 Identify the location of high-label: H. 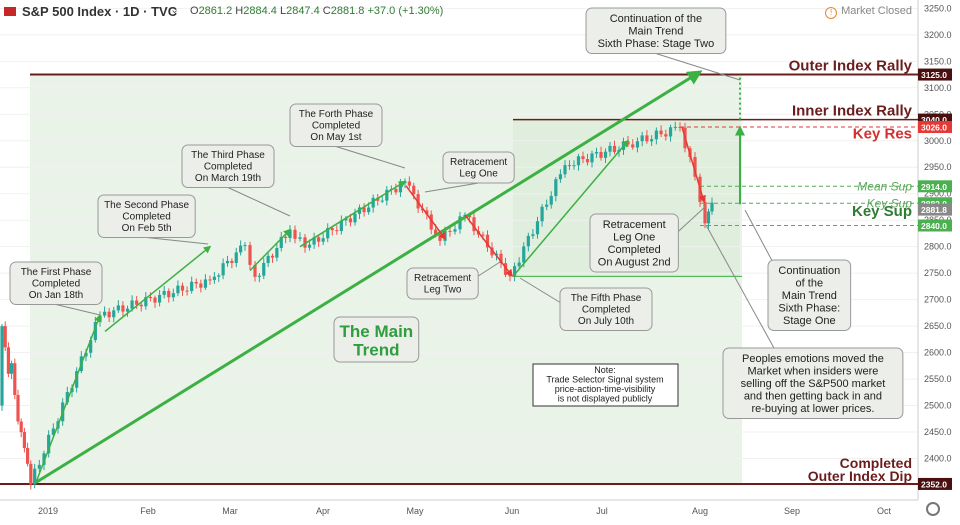
(239, 11).